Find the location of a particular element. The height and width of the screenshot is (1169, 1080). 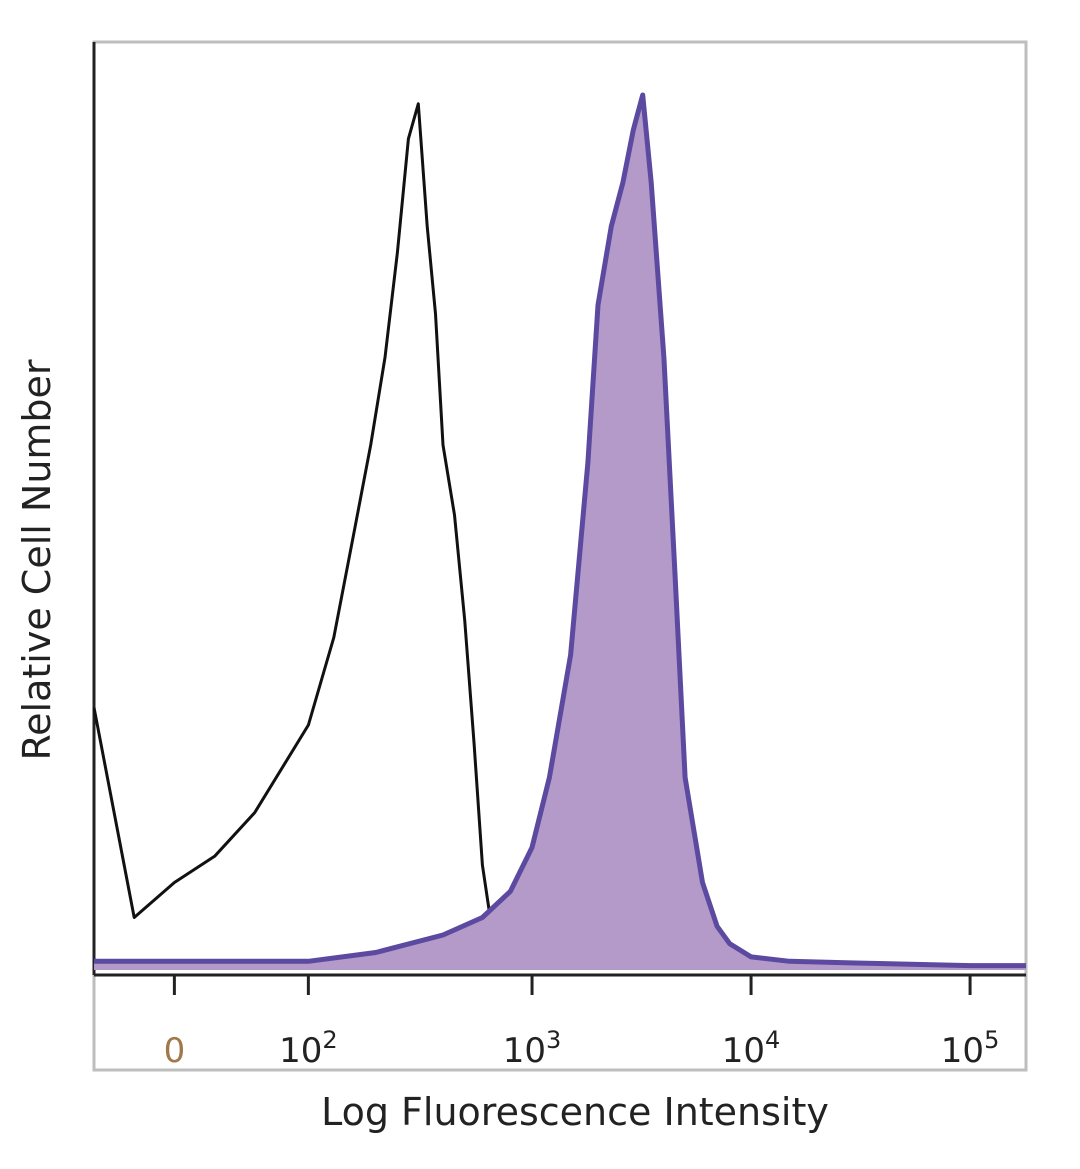

x-axis-title: Log Fluorescence Intensity is located at coordinates (575, 1112).